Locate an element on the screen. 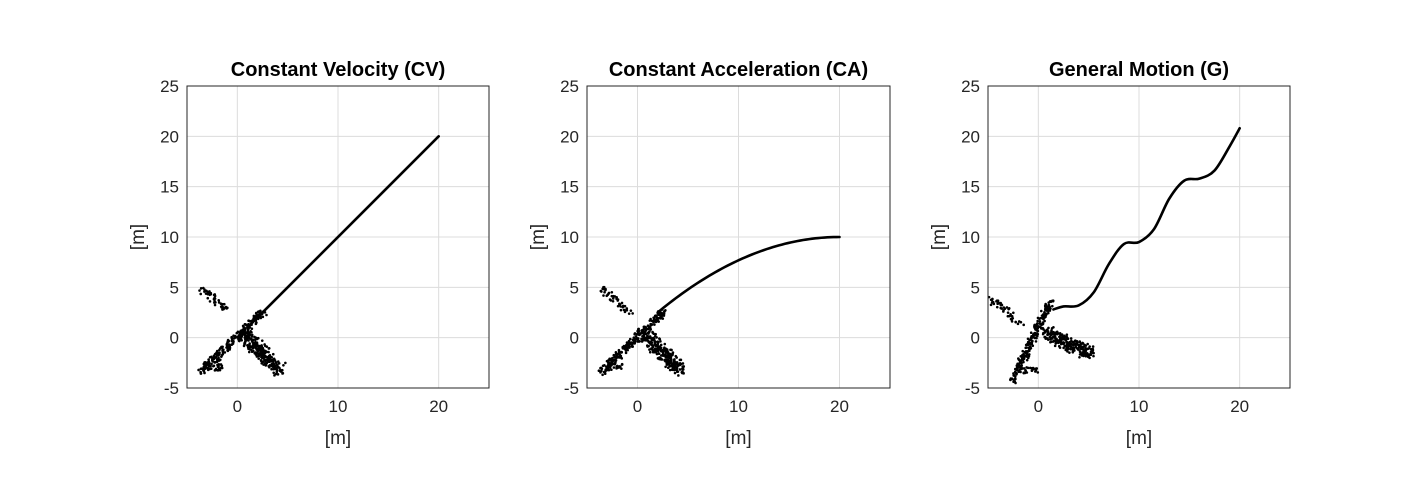 Image resolution: width=1428 pixels, height=490 pixels. y-tick-label: 10 is located at coordinates (970, 237).